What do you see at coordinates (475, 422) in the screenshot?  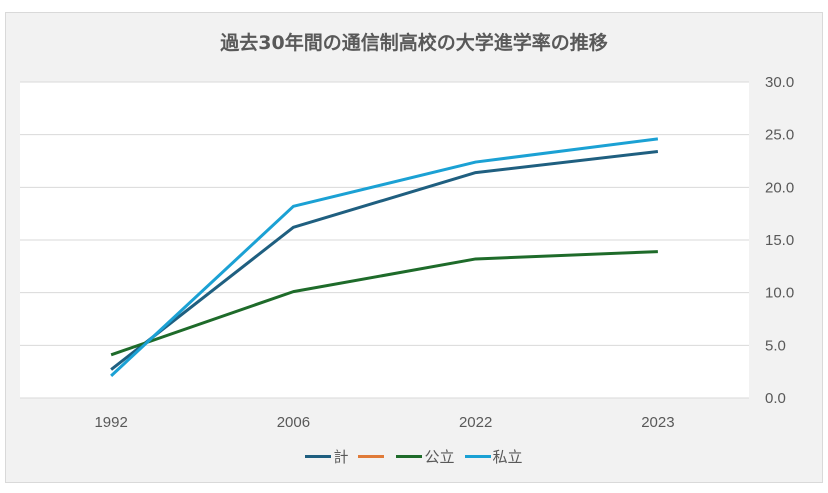 I see `x-tick-label: 2022` at bounding box center [475, 422].